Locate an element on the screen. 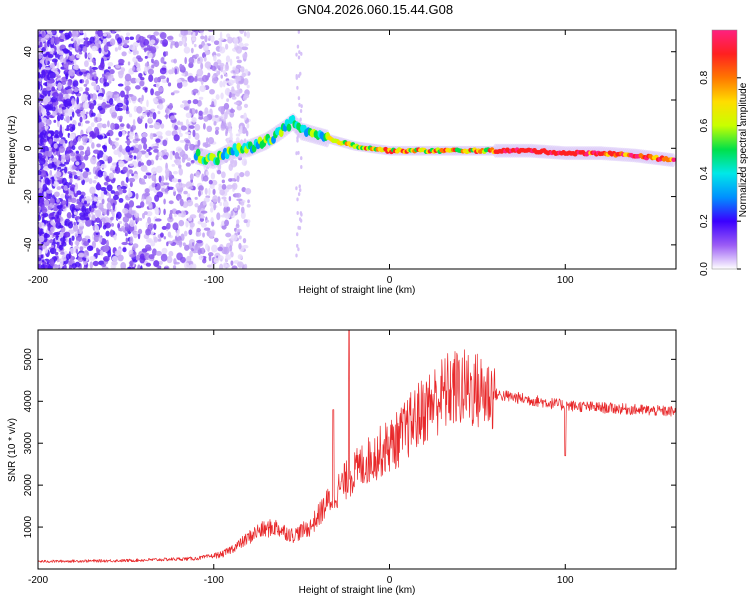 Image resolution: width=750 pixels, height=600 pixels. spectrogram-ytick-label: -20 is located at coordinates (28, 196).